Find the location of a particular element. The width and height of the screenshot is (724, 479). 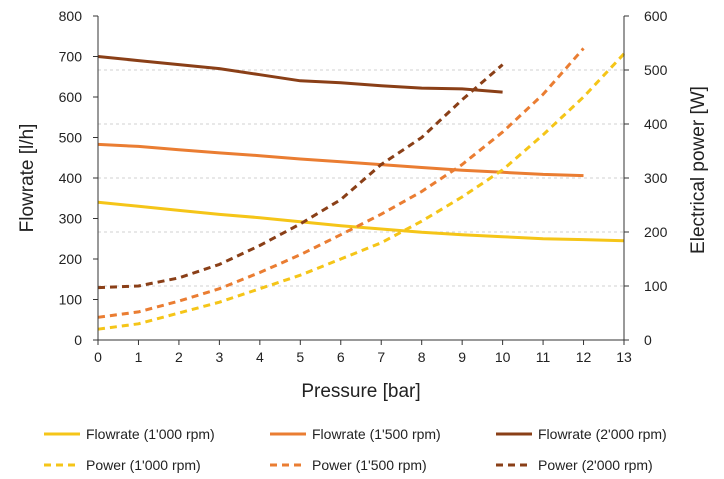

x-tick-label: 1 is located at coordinates (139, 357).